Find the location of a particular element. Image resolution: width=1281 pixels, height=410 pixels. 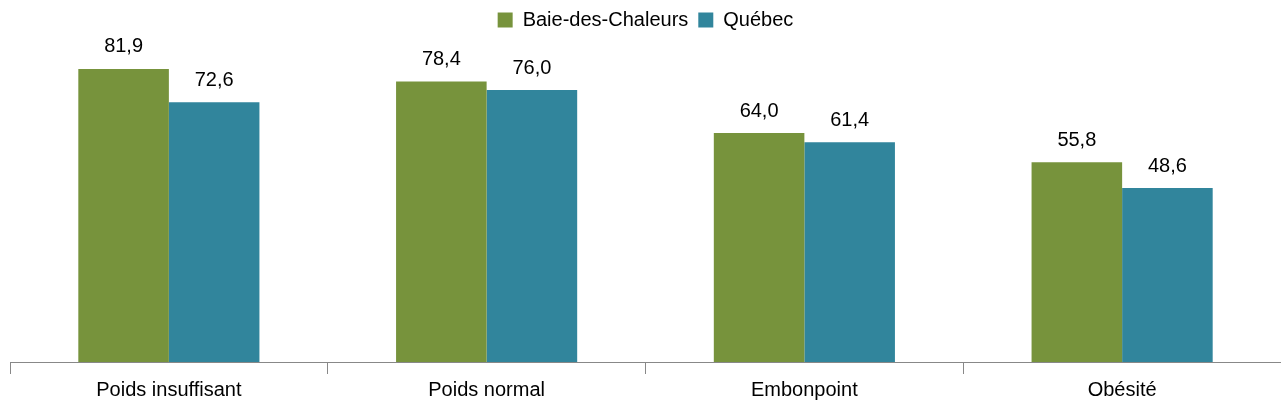

x-tick-label: Poids insuffisant is located at coordinates (169, 388).